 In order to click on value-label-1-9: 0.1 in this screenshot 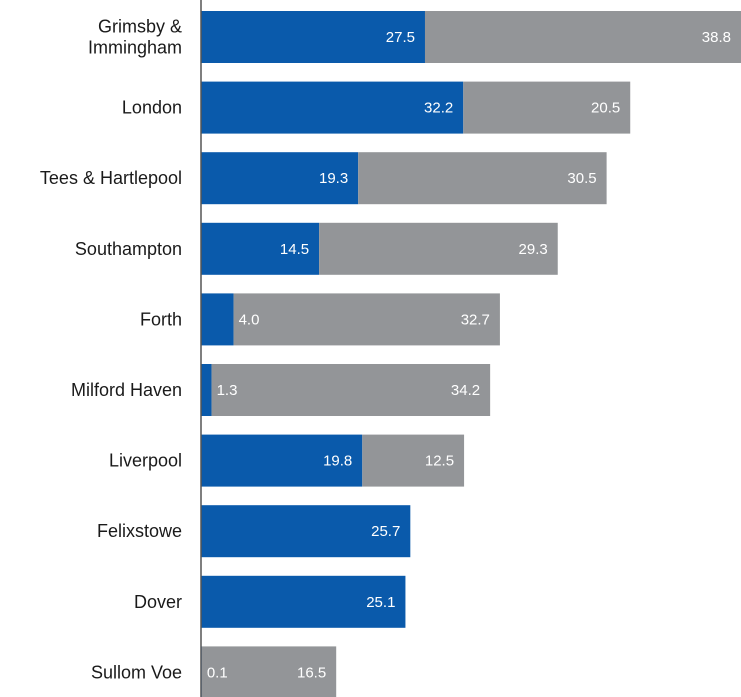, I will do `click(217, 672)`.